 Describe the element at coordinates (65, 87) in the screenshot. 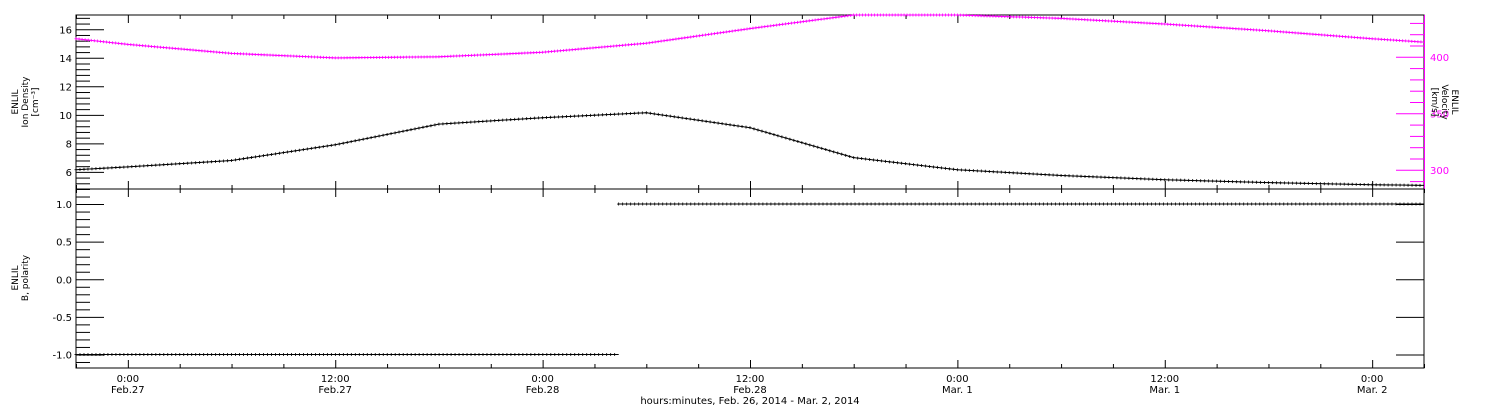

I see `y-tick-label: 12` at that location.